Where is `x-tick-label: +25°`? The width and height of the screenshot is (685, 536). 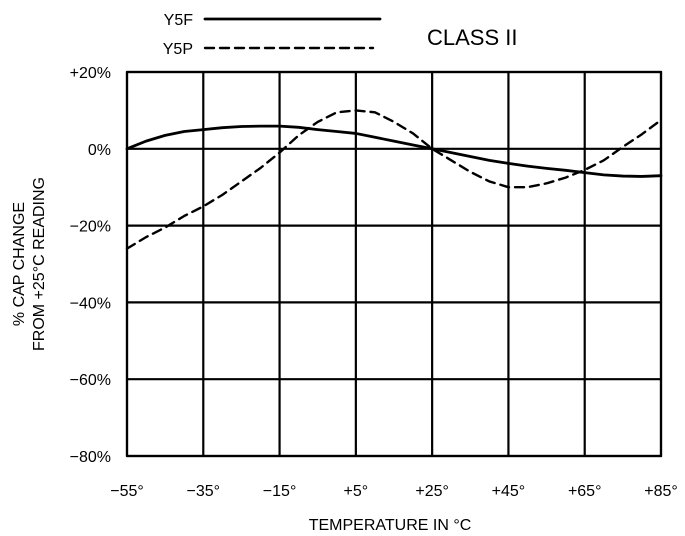
x-tick-label: +25° is located at coordinates (432, 491).